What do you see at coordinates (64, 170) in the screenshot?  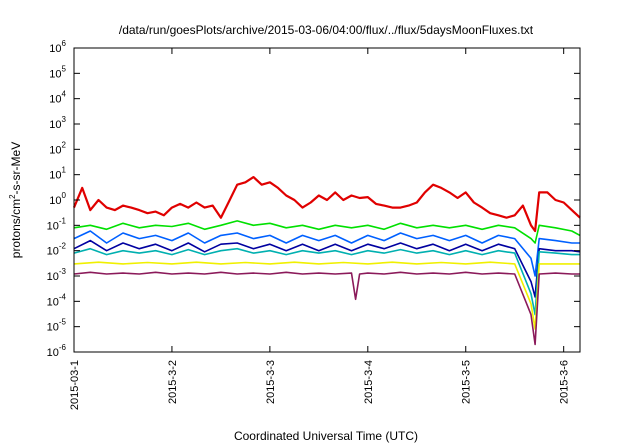 I see `y-tick-exponent: 1` at bounding box center [64, 170].